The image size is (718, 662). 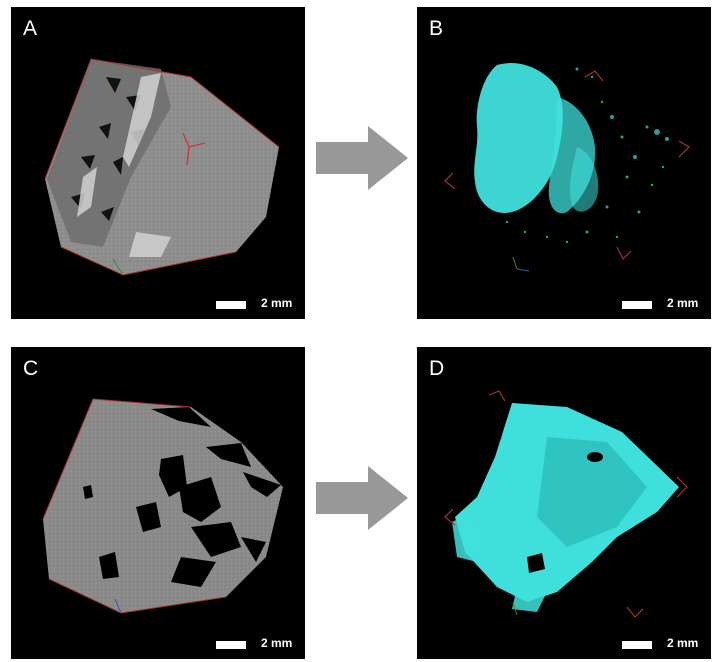 I want to click on panel-label: C, so click(x=31, y=368).